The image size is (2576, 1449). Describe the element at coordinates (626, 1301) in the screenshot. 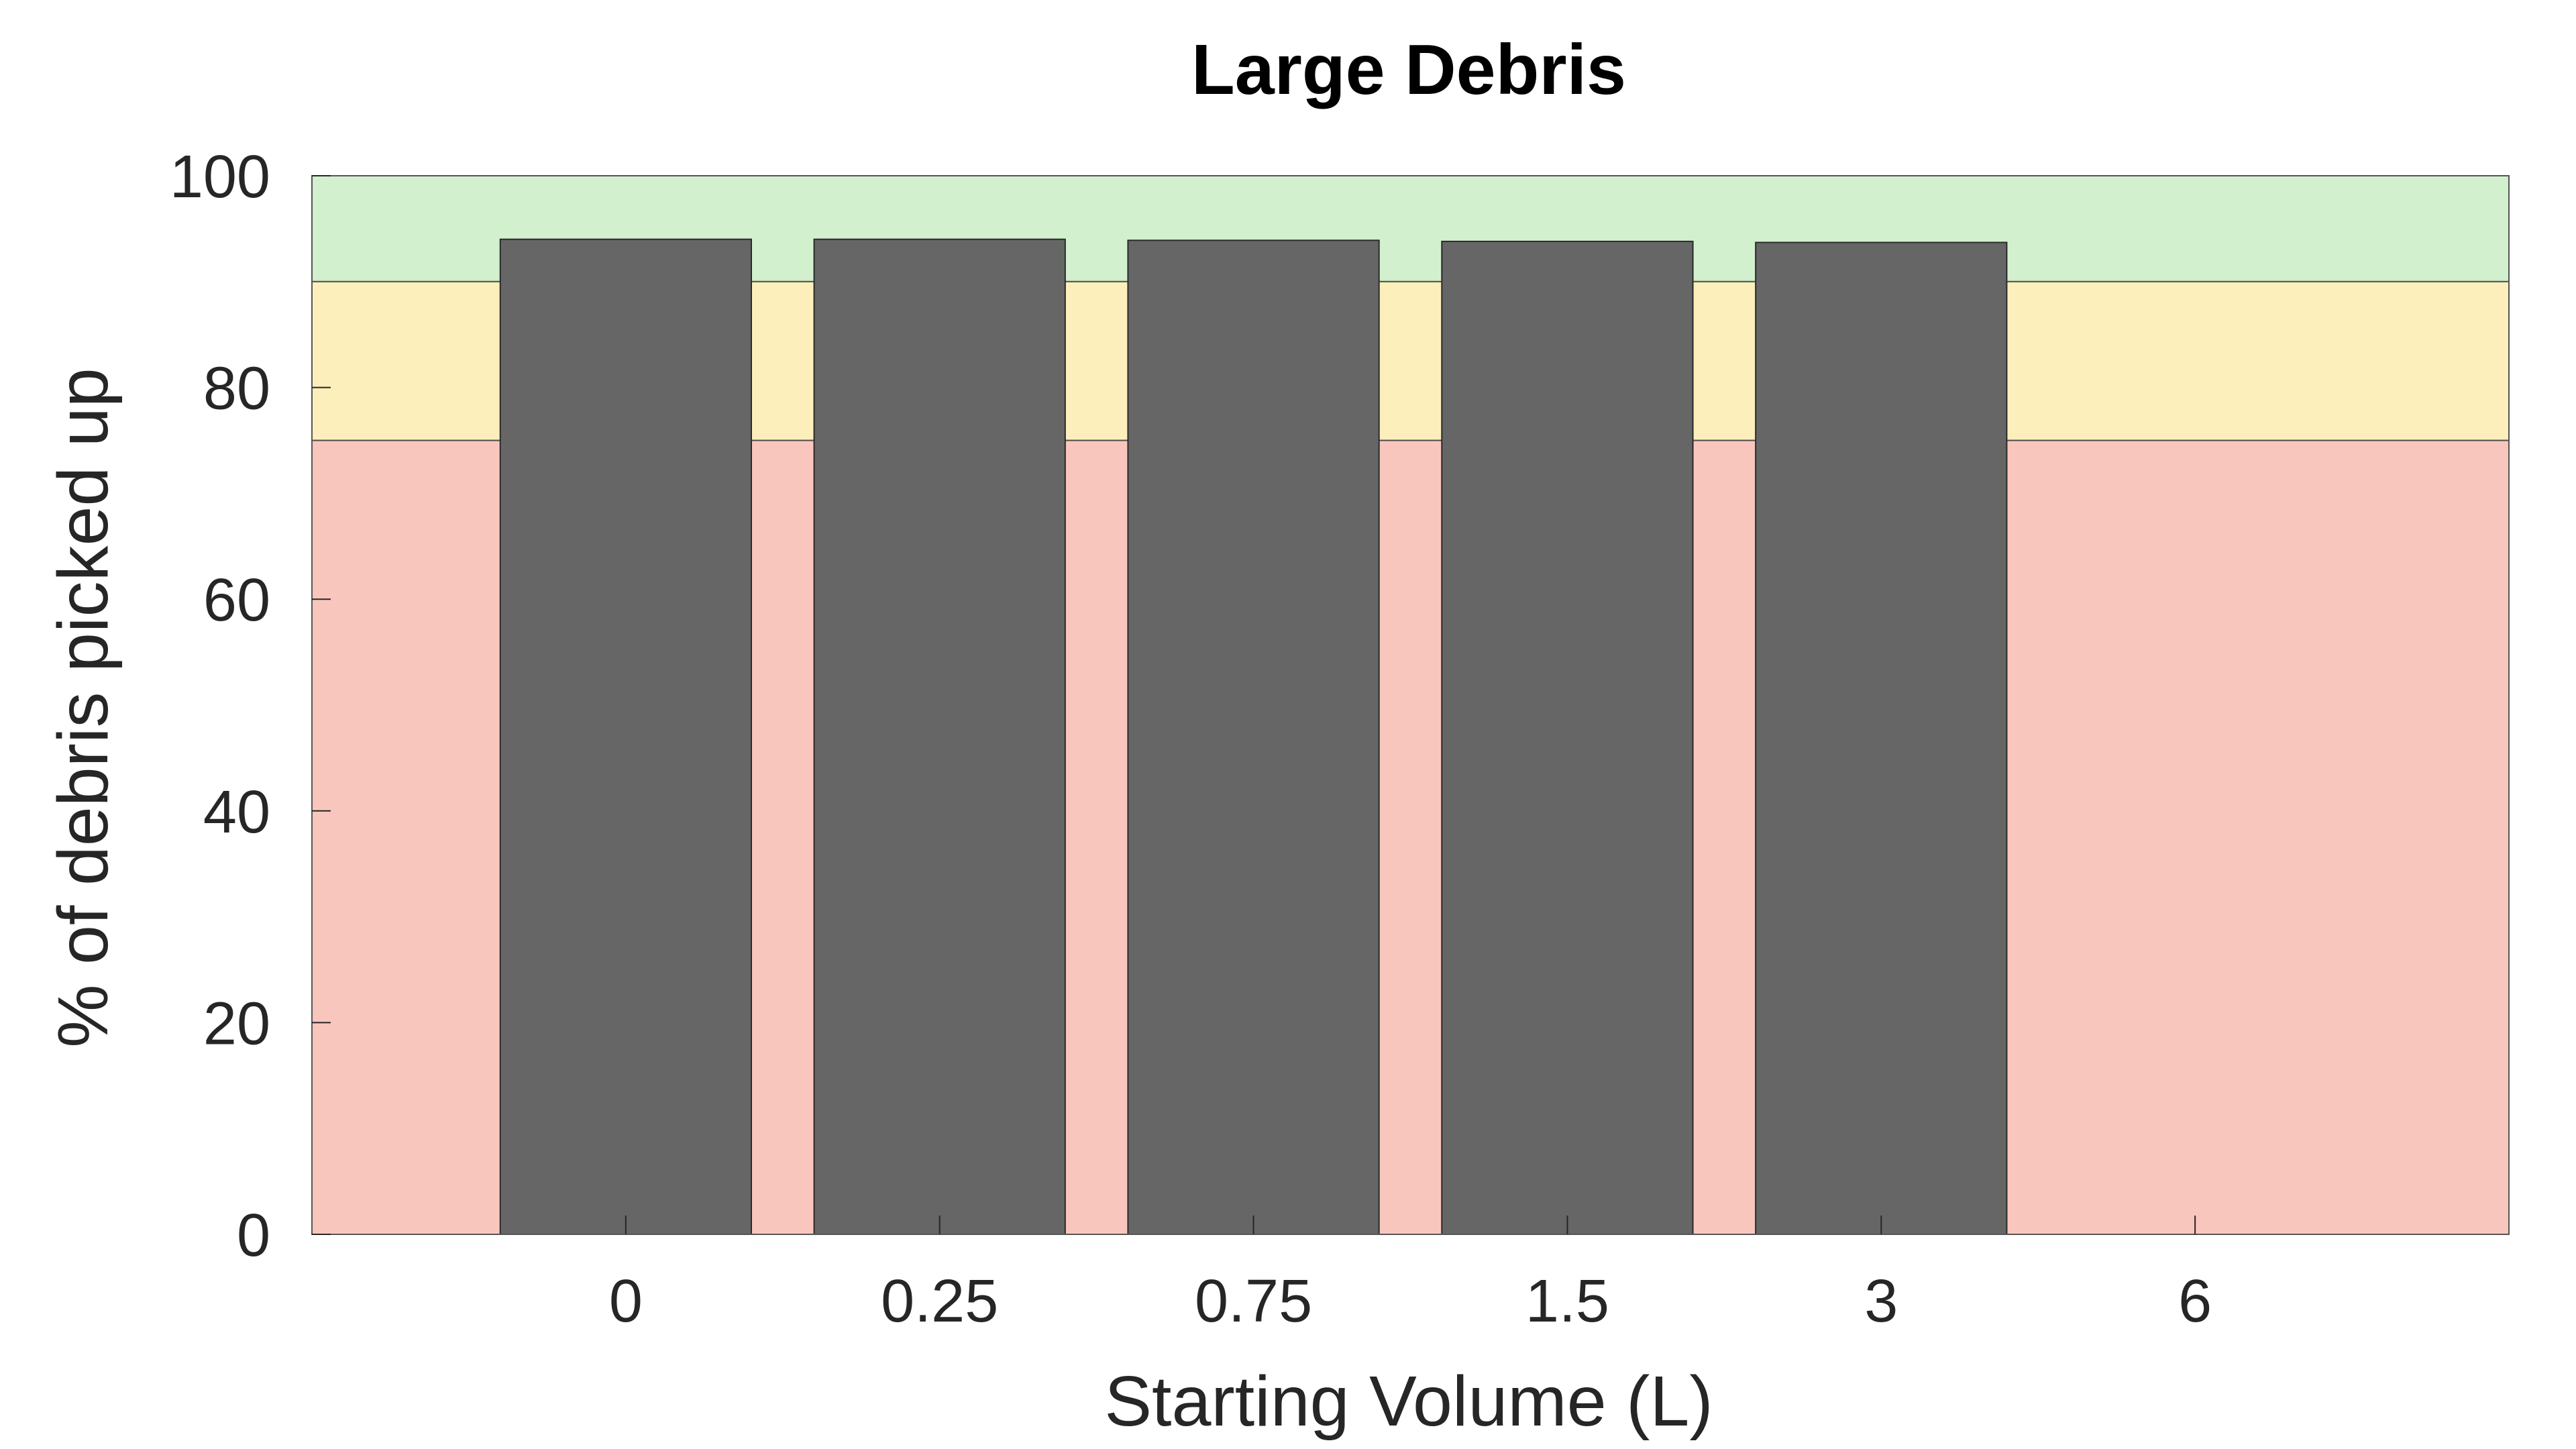

I see `x-tick-label: 0` at that location.